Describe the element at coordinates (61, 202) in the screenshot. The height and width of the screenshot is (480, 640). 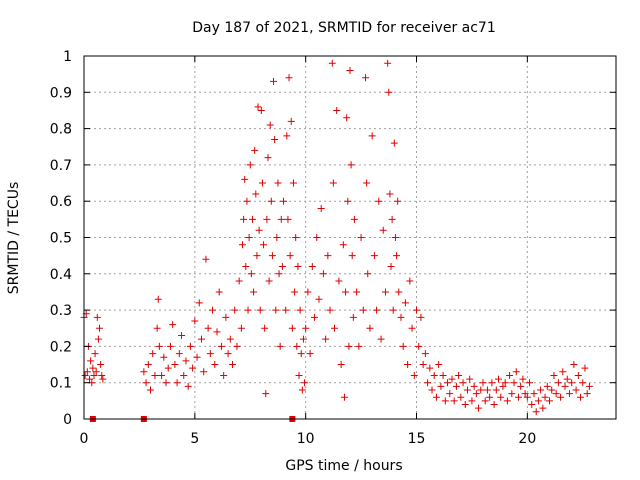
I see `y-tick-label: 0.6` at that location.